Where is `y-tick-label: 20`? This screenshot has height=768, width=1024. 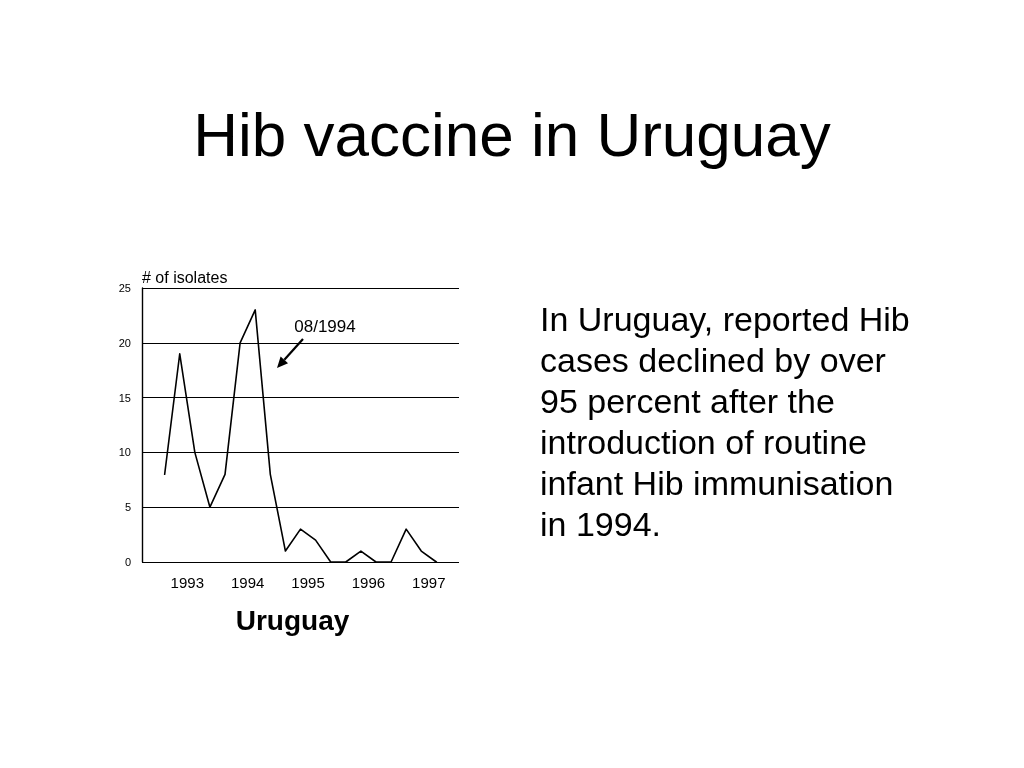
y-tick-label: 20 is located at coordinates (124, 342).